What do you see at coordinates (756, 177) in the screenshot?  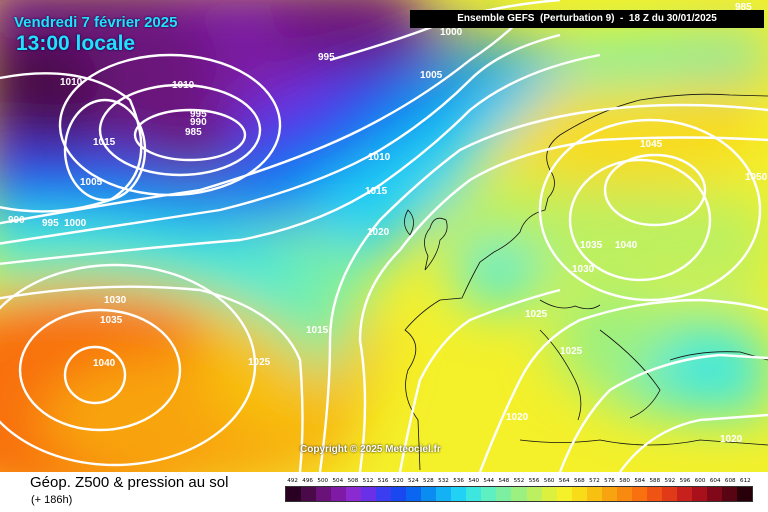 I see `isobar-label: 1050` at bounding box center [756, 177].